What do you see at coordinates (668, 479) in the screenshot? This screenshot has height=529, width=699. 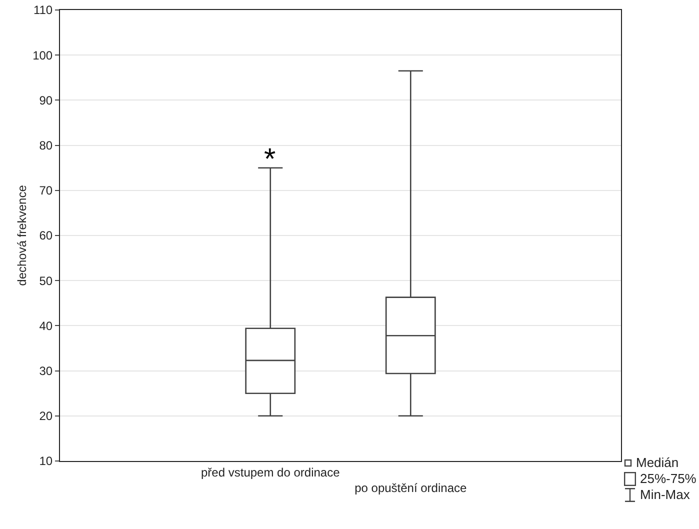 I see `text: 25%-75%` at bounding box center [668, 479].